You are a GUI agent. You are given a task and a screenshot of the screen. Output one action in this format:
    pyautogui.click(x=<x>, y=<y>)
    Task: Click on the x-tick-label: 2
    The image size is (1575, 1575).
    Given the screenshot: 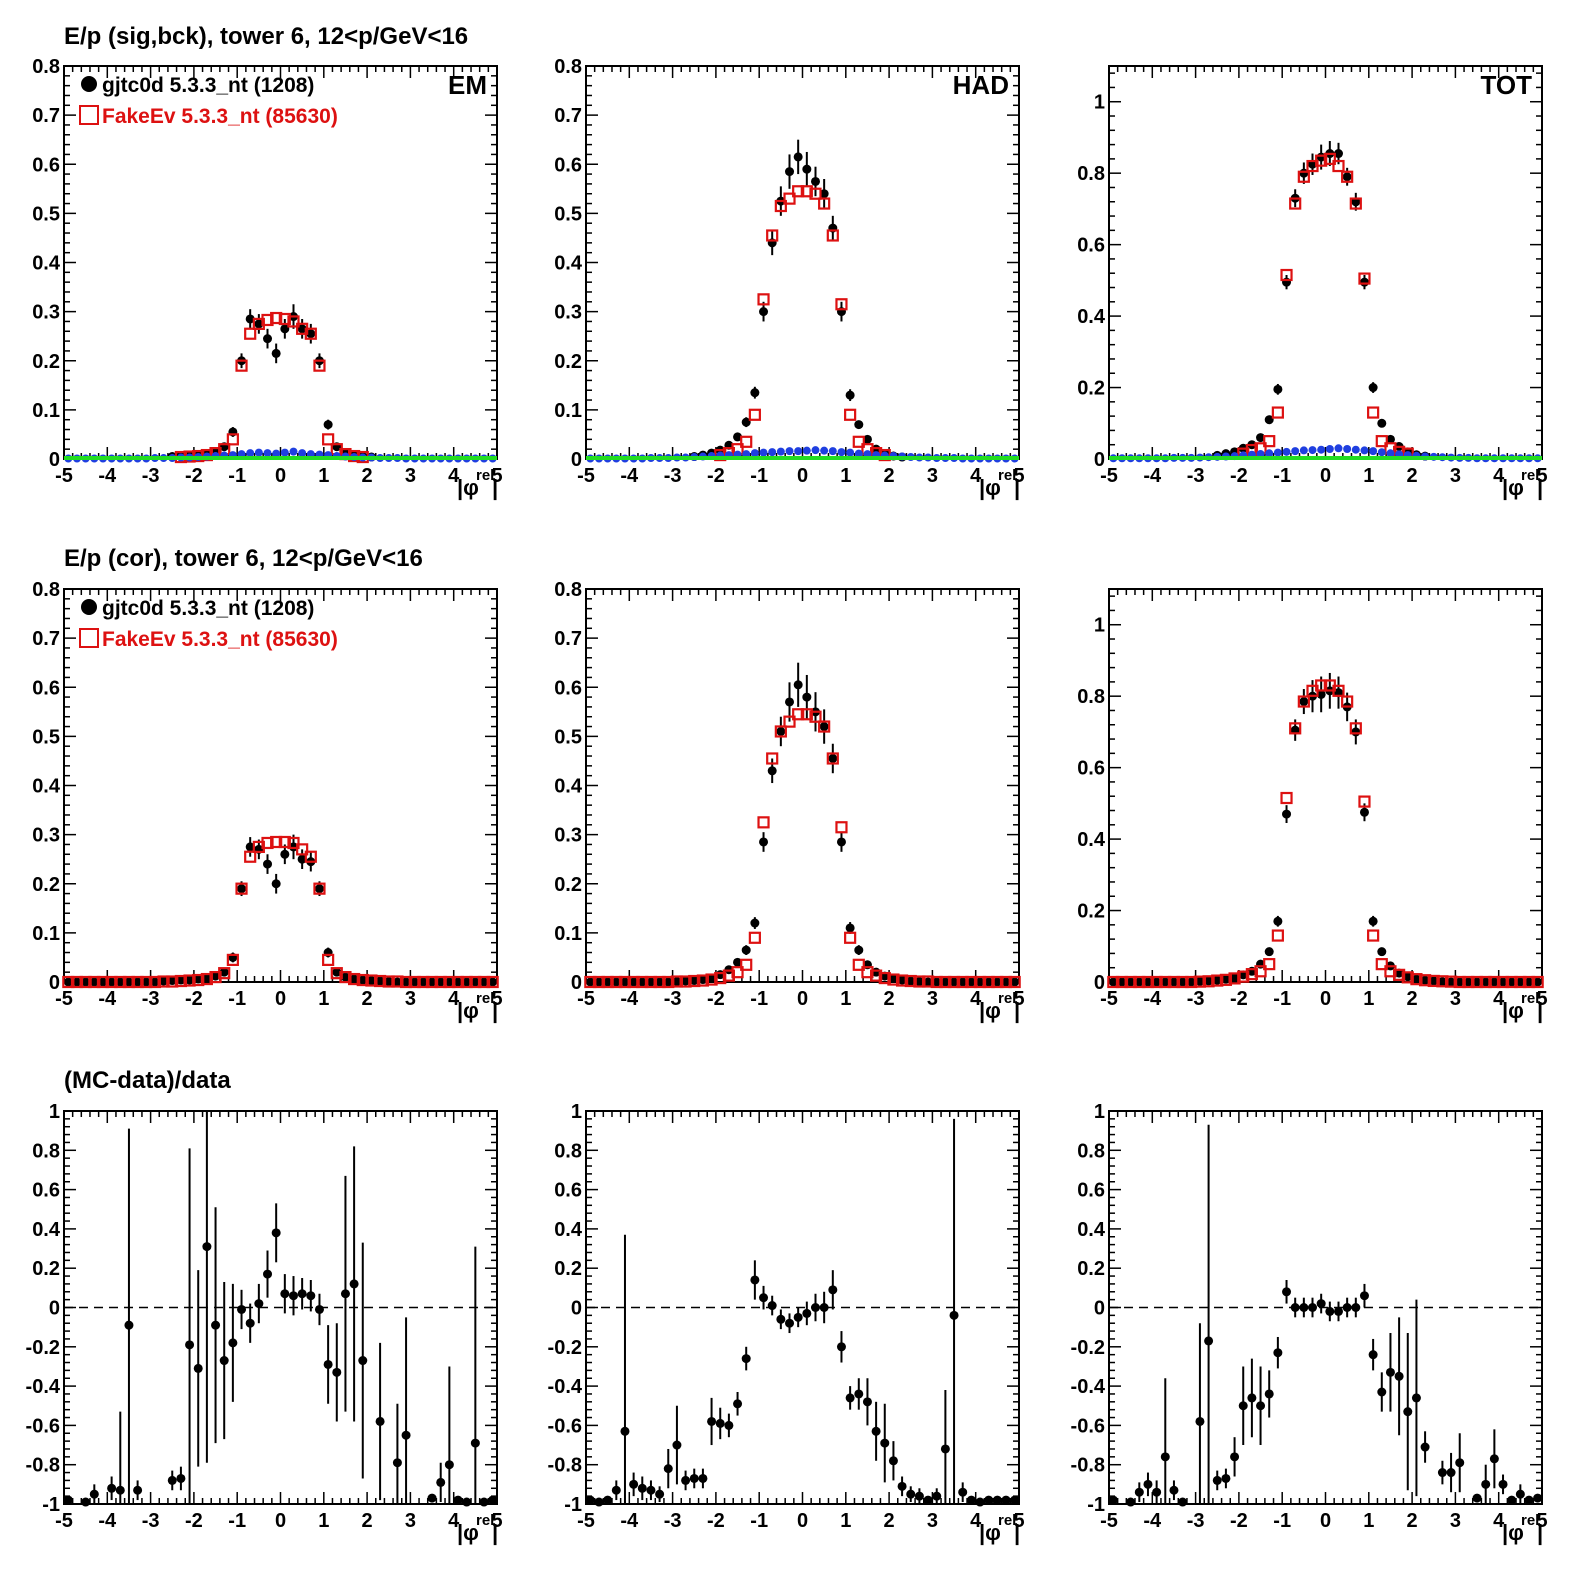 What is the action you would take?
    pyautogui.click(x=367, y=1521)
    